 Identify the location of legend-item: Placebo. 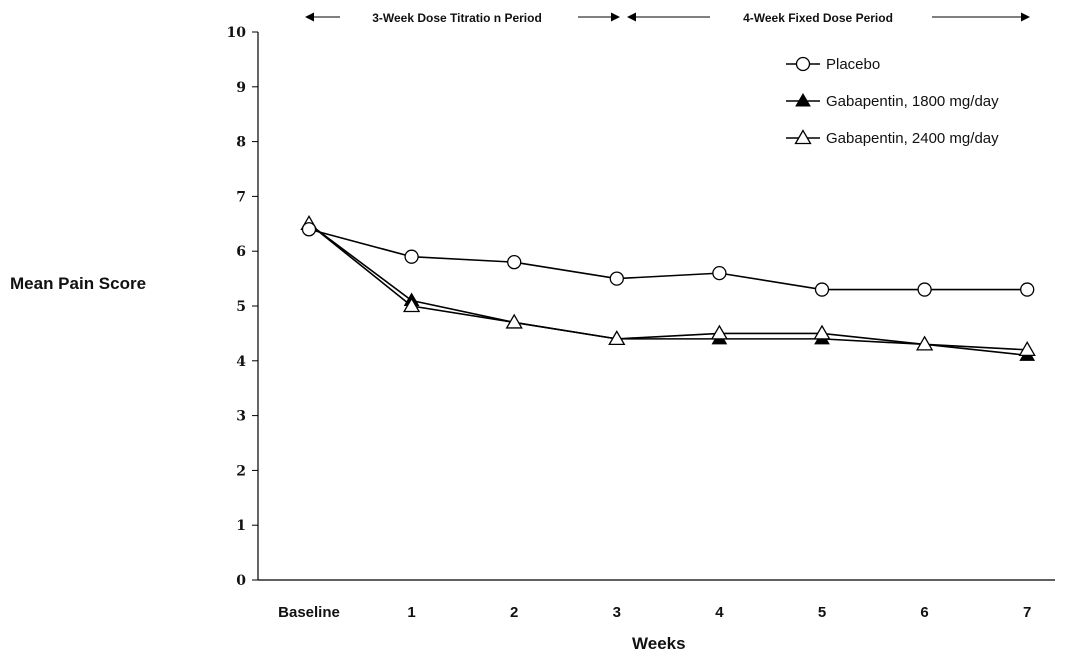
(833, 64).